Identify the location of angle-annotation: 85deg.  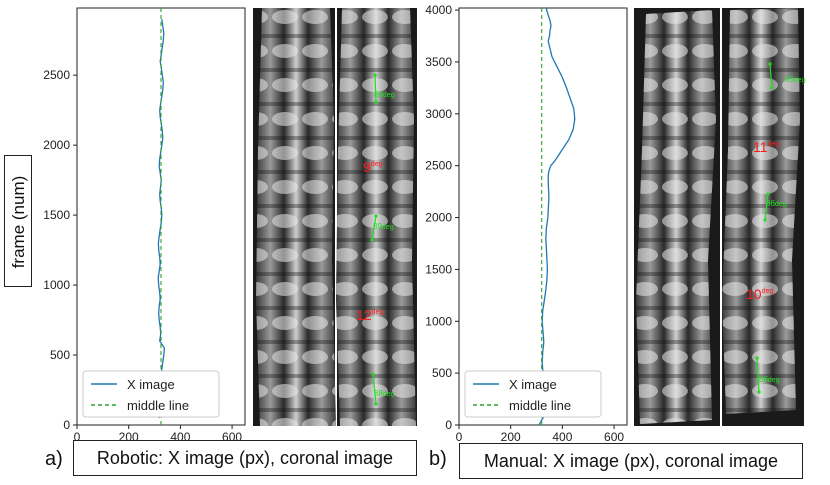
(795, 79).